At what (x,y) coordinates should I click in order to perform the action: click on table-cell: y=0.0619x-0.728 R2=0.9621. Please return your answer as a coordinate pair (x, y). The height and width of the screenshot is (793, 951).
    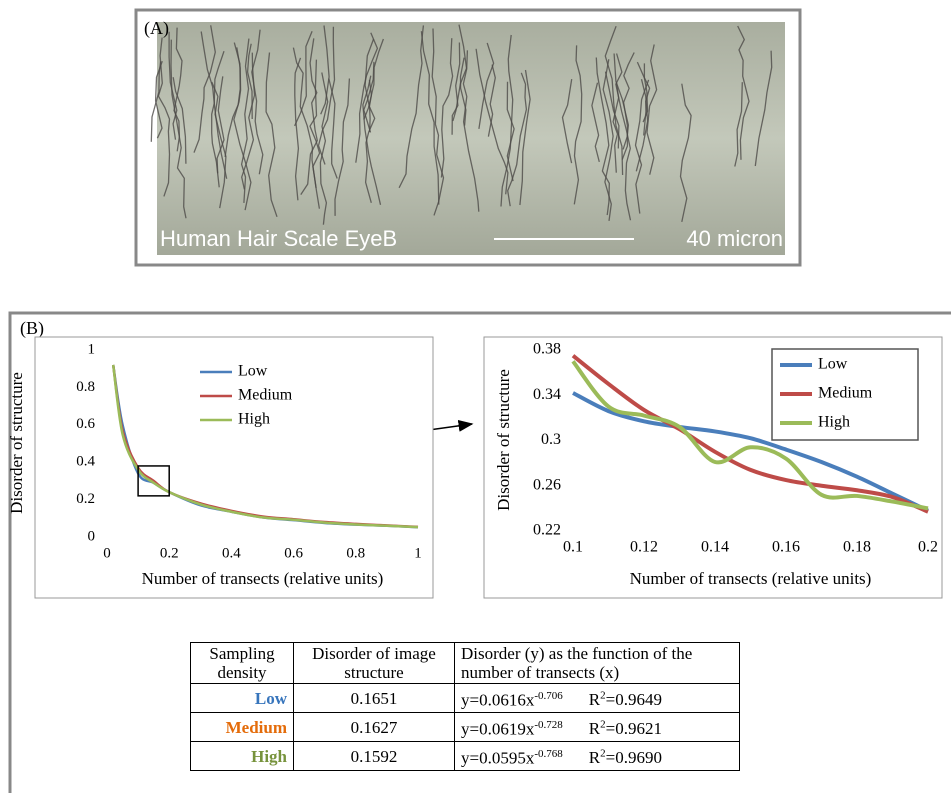
    Looking at the image, I should click on (597, 727).